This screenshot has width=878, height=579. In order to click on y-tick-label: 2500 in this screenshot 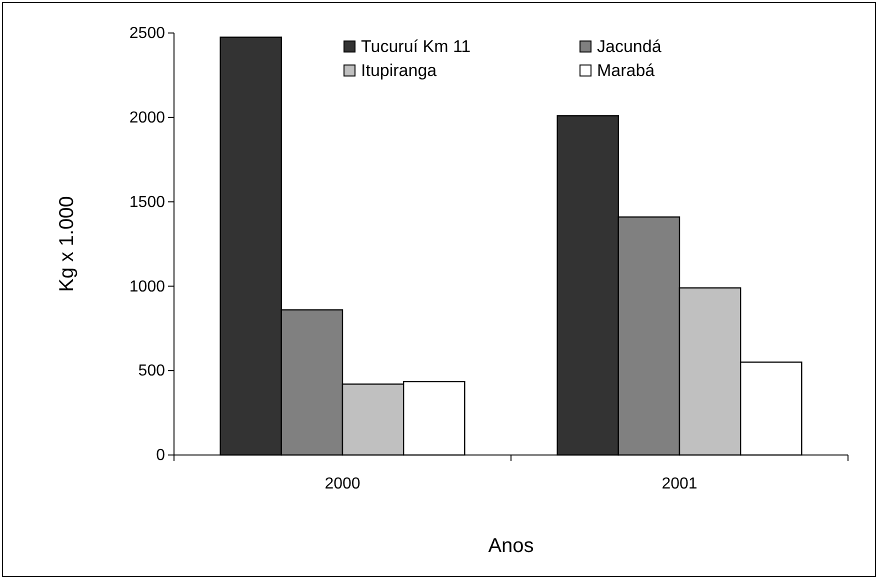, I will do `click(147, 33)`.